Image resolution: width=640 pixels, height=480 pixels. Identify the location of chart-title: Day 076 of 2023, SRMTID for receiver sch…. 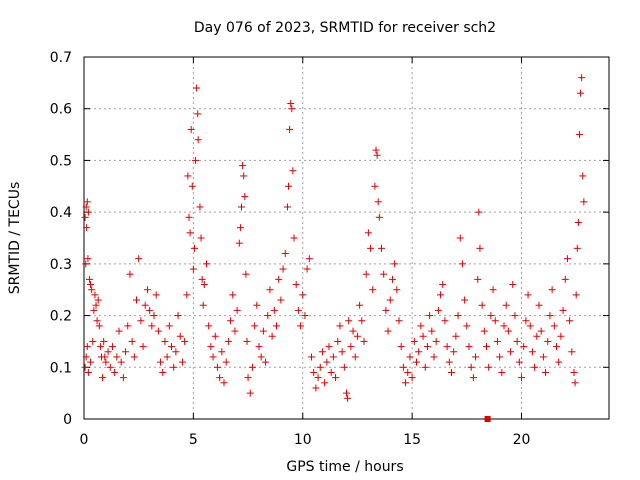
(345, 28).